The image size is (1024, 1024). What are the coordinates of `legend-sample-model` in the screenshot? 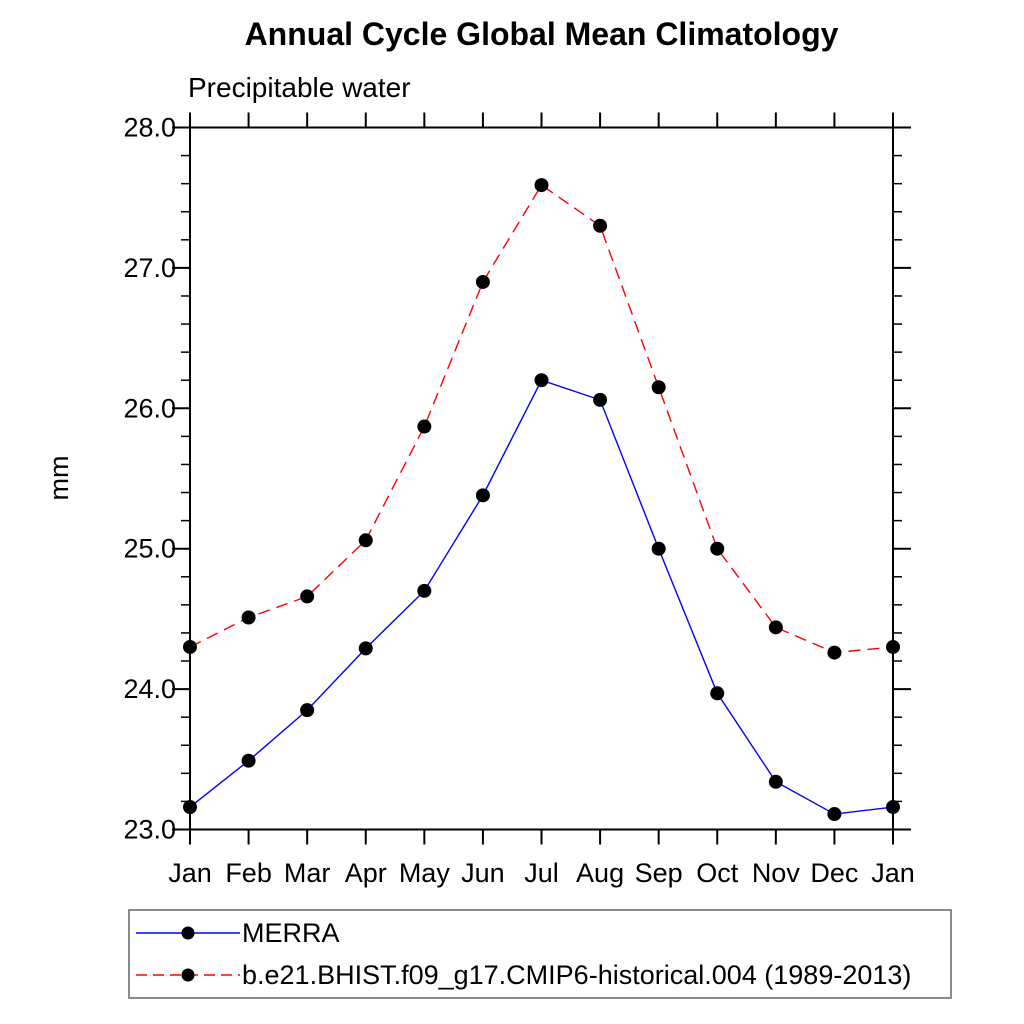 It's located at (188, 975).